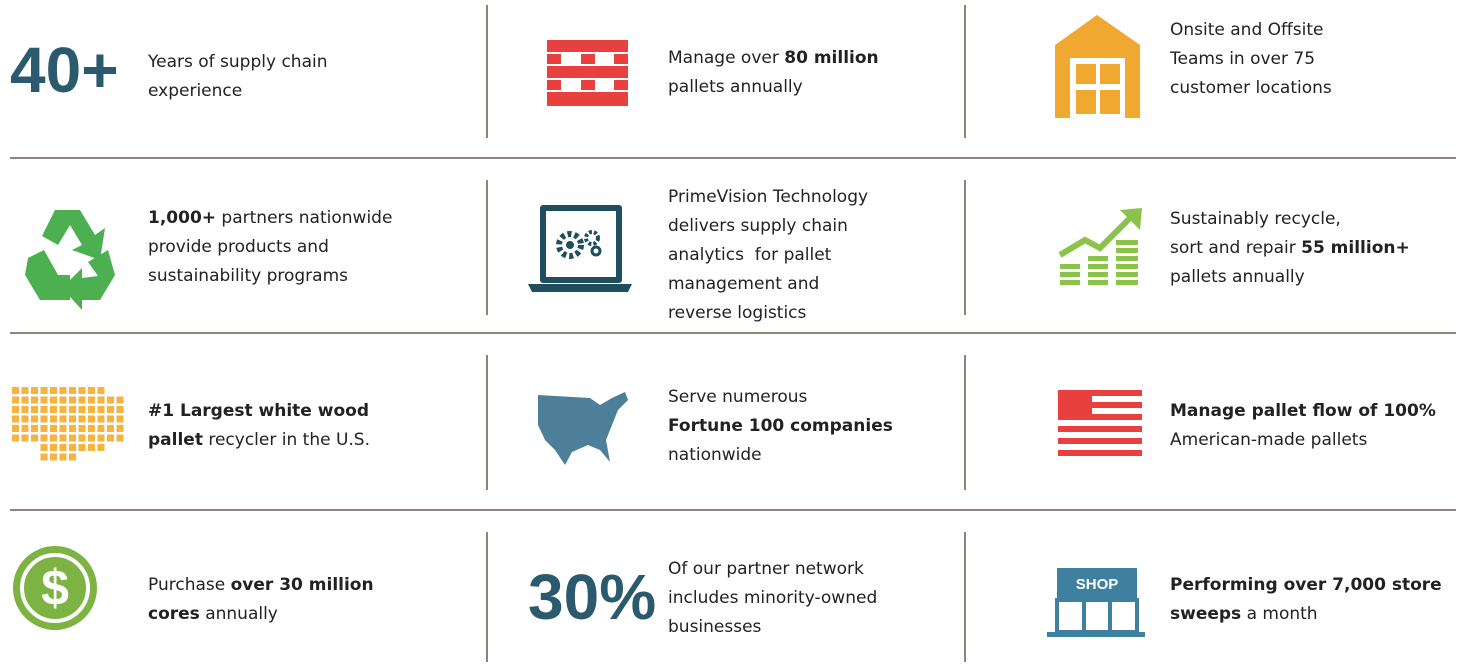  What do you see at coordinates (261, 614) in the screenshot?
I see `text-line: cores annually` at bounding box center [261, 614].